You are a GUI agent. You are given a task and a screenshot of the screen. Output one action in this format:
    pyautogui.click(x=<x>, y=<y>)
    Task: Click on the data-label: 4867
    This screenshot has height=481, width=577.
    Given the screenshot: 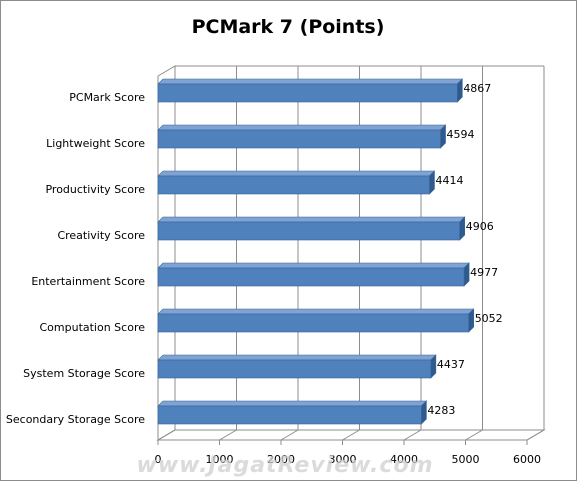 What is the action you would take?
    pyautogui.click(x=477, y=88)
    